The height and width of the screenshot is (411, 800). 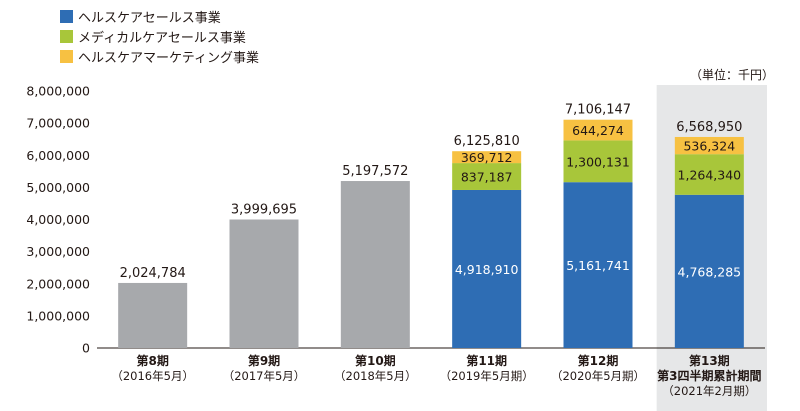 What do you see at coordinates (58, 315) in the screenshot?
I see `y-tick-label: 1,000,000` at bounding box center [58, 315].